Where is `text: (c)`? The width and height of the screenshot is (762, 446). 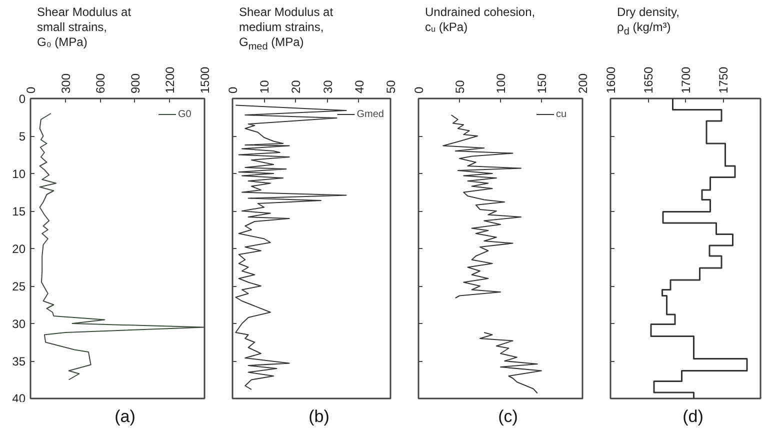 text: (c) is located at coordinates (508, 417).